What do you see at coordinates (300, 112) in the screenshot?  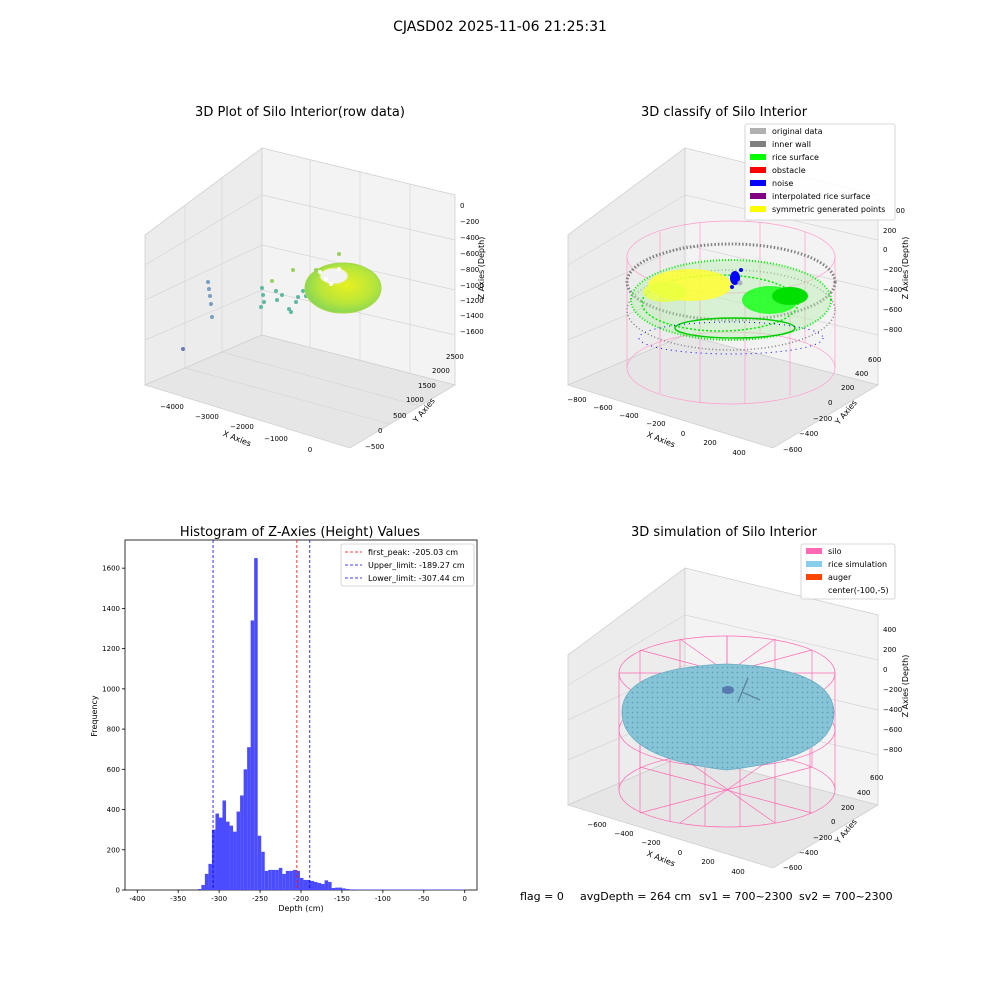 I see `panel-raw-title: 3D Plot of Silo Interior(row data)` at bounding box center [300, 112].